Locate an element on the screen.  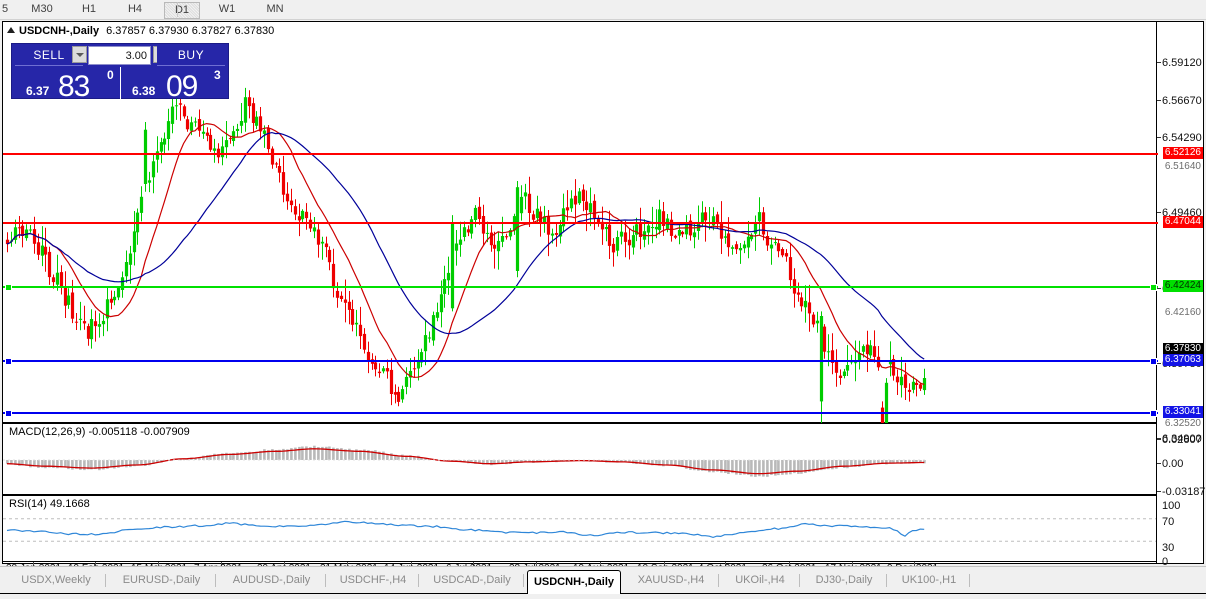
volume-value: 3.00 is located at coordinates (136, 56).